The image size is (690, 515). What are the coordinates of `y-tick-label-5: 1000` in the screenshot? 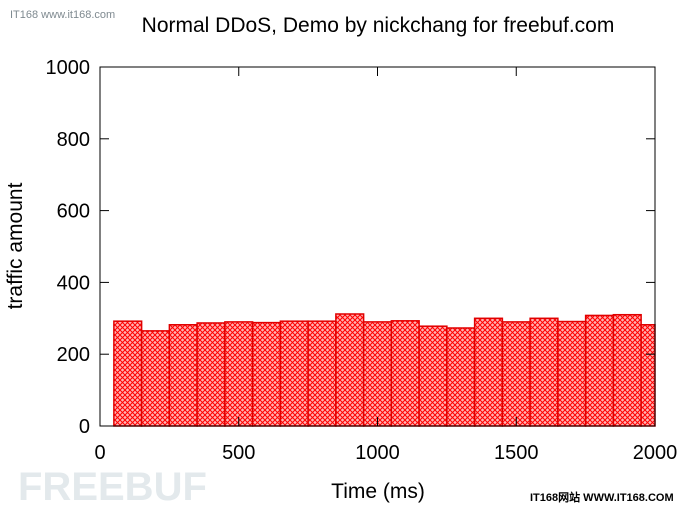 It's located at (68, 68).